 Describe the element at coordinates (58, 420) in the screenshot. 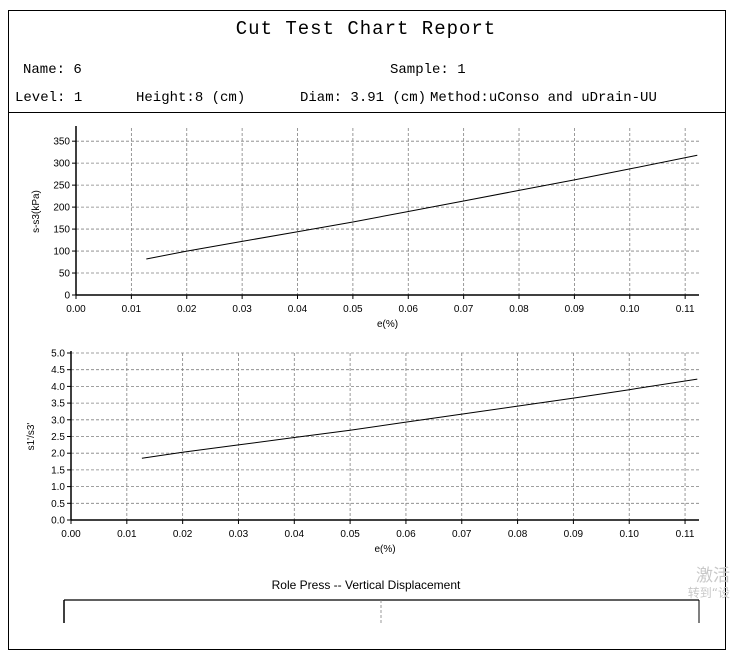

I see `y-tick-label: 3.0` at that location.